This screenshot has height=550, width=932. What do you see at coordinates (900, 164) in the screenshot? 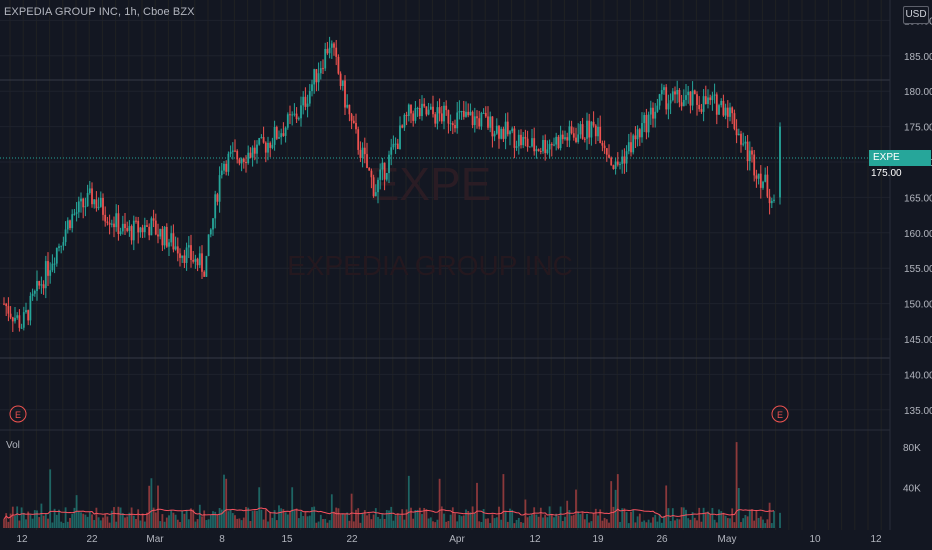
I see `current-price-tag: EXPE 175.00` at bounding box center [900, 164].